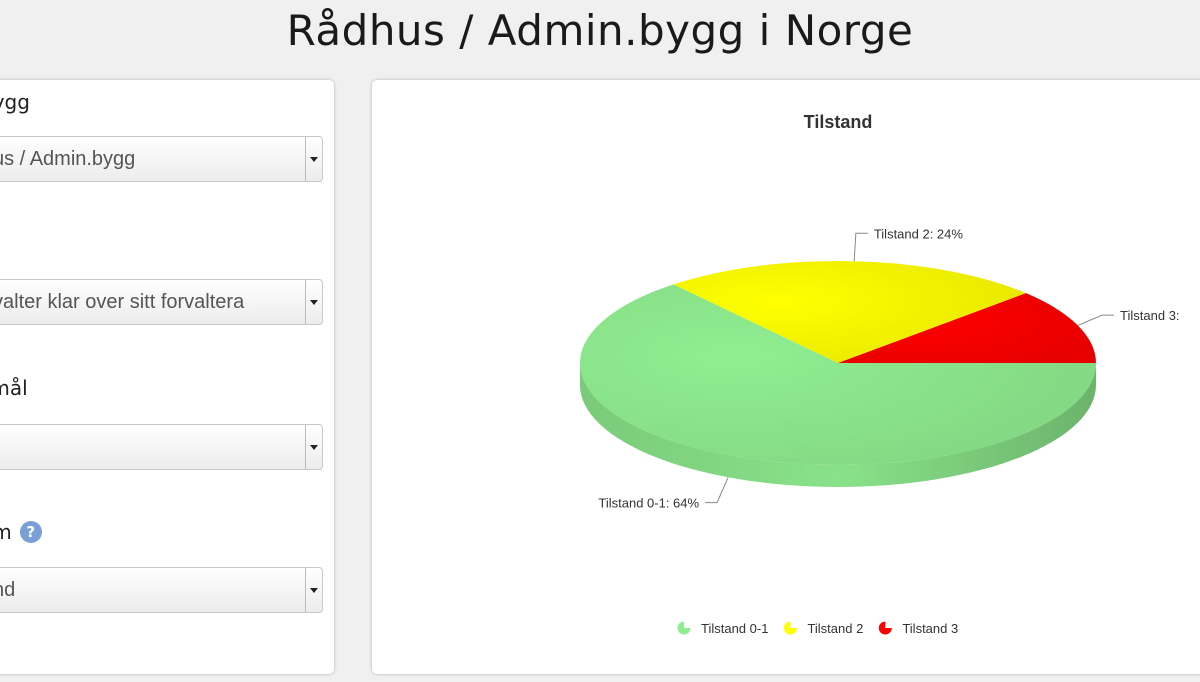 This screenshot has height=682, width=1200. I want to click on legend-label: Tilstand 2, so click(835, 628).